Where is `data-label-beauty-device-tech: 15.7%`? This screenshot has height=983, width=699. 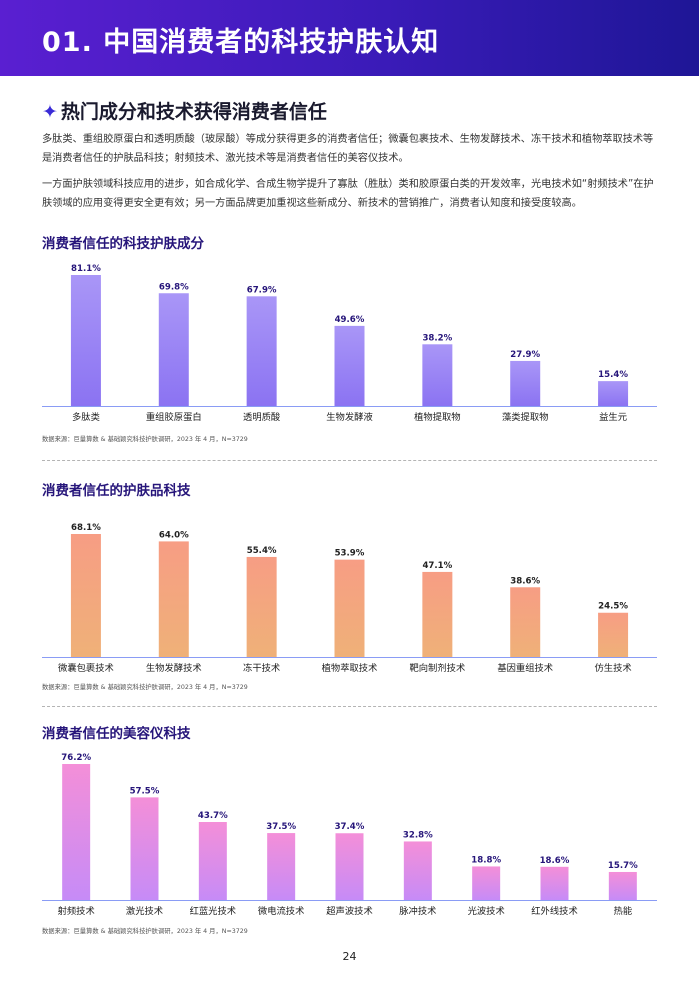
data-label-beauty-device-tech: 15.7% is located at coordinates (623, 866).